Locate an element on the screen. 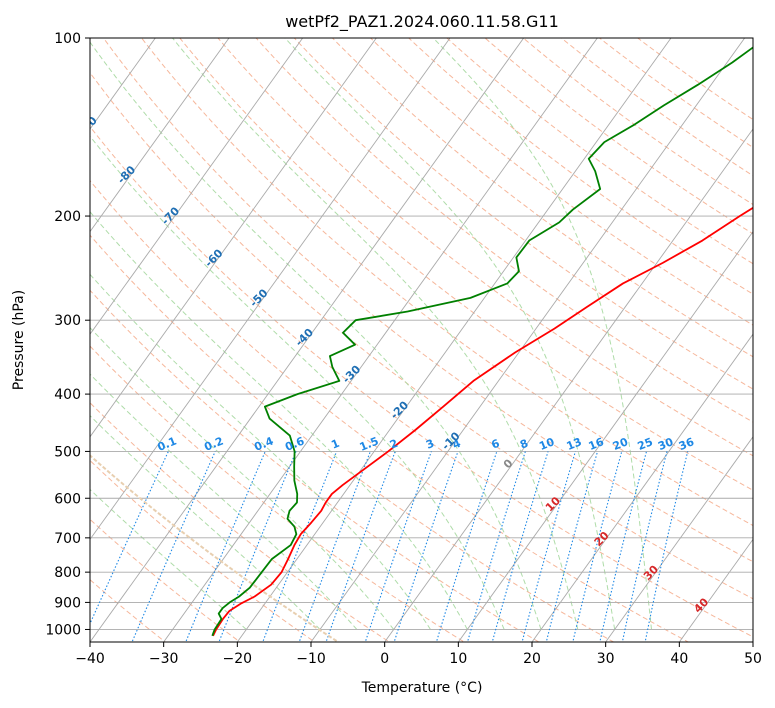 The height and width of the screenshot is (708, 775). x-tick-label: 40 is located at coordinates (679, 659).